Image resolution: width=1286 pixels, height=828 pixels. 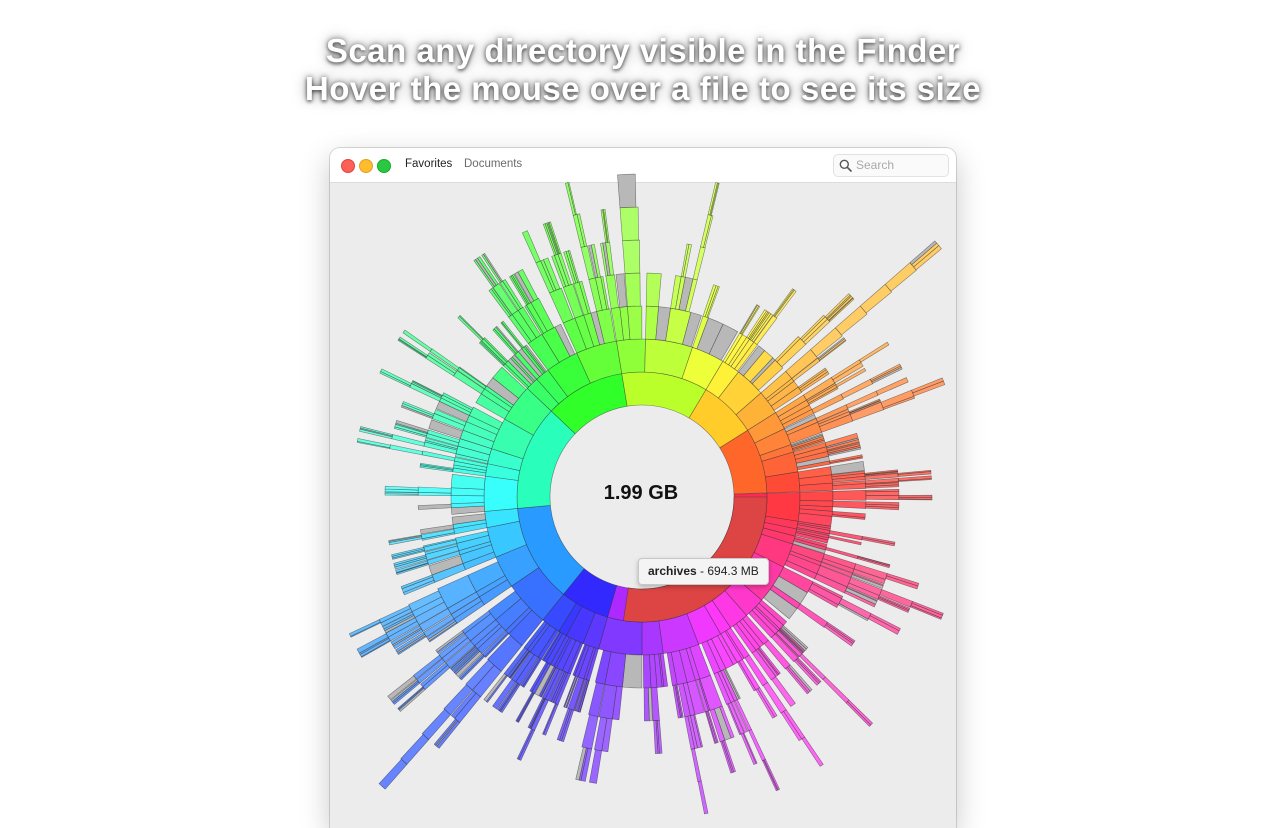 I want to click on zoom-window-button, so click(x=384, y=166).